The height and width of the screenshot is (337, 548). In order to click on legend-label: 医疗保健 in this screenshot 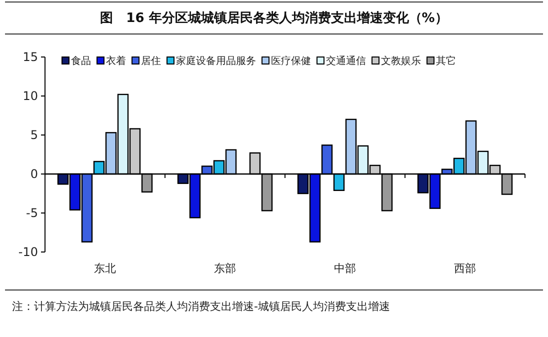, I will do `click(291, 61)`.